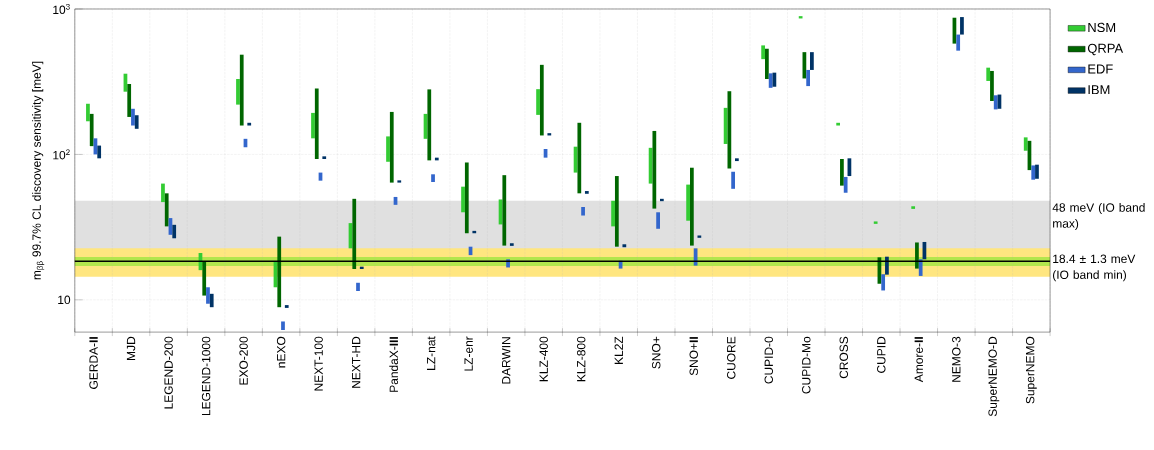 The image size is (1154, 450). Describe the element at coordinates (61, 154) in the screenshot. I see `y-tick-label: 10$^{2}$` at that location.